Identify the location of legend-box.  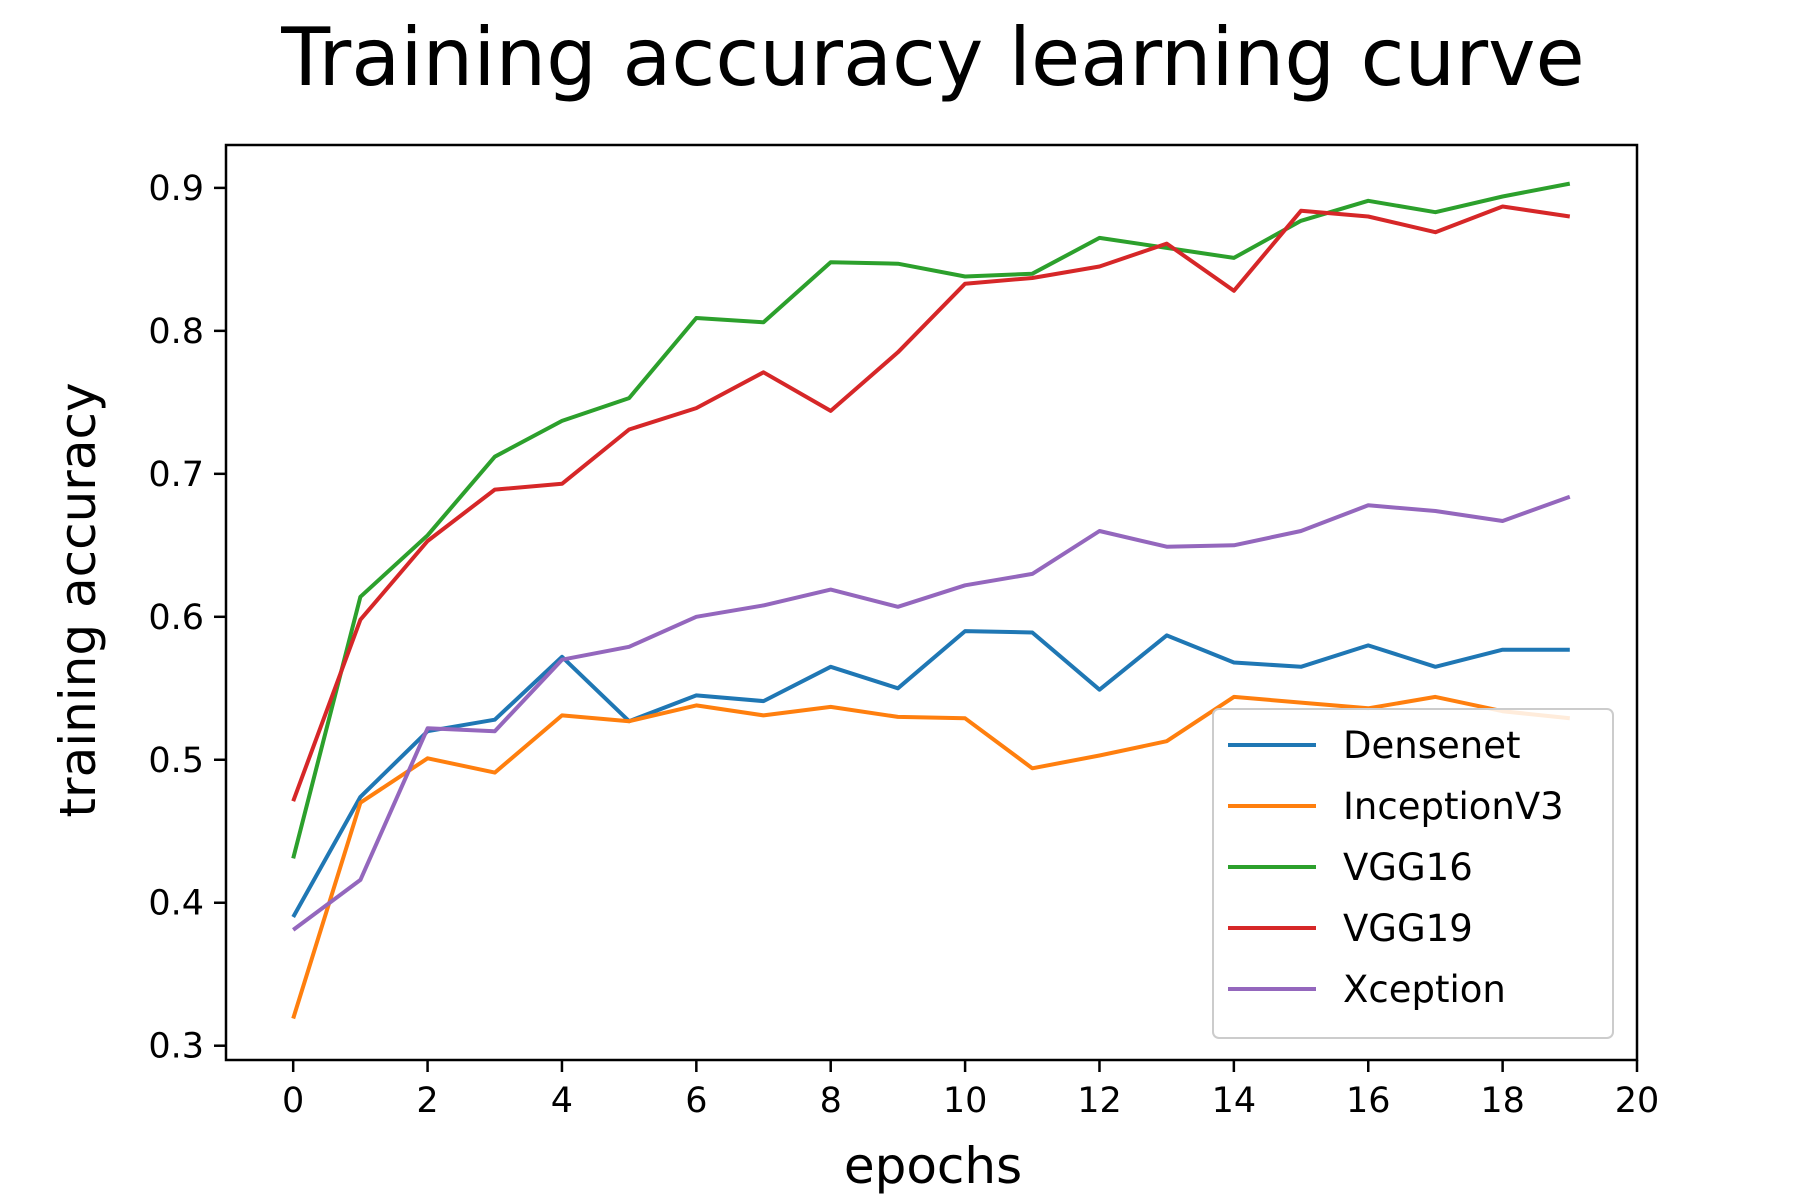
(1413, 873).